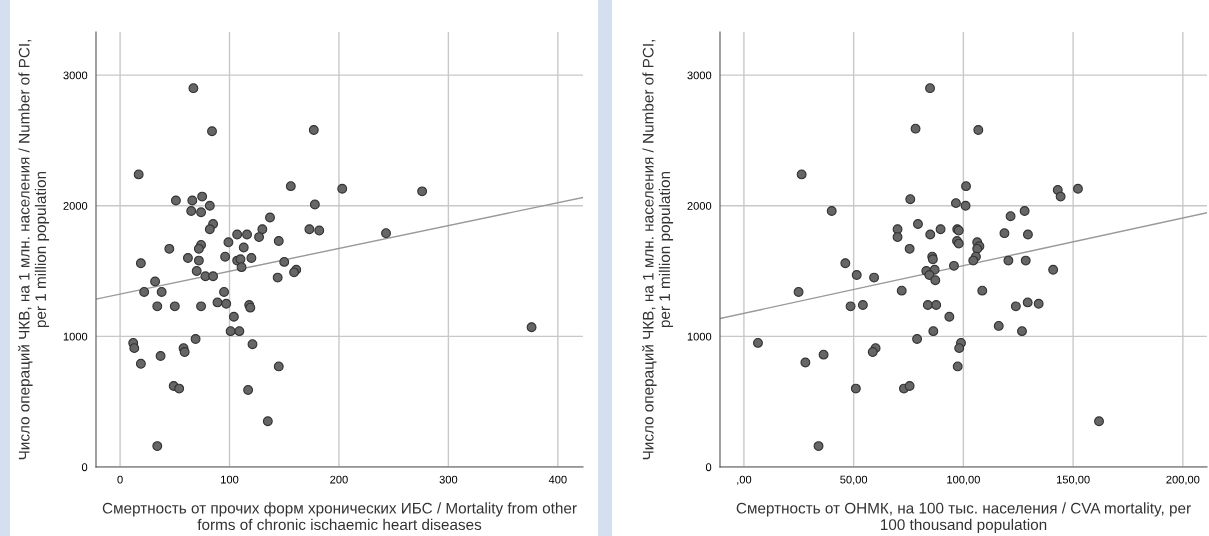 The image size is (1209, 536). Describe the element at coordinates (557, 479) in the screenshot. I see `x-tick-label: 400` at that location.